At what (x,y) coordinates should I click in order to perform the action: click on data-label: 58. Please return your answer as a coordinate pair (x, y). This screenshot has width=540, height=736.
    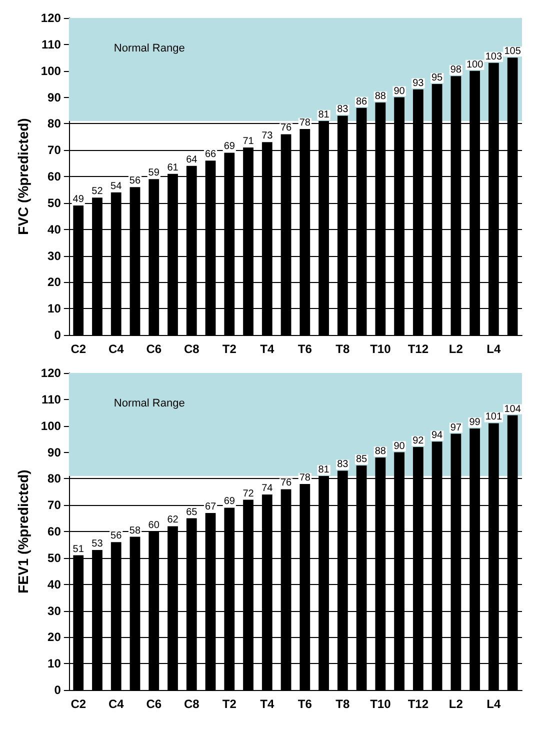
    Looking at the image, I should click on (135, 530).